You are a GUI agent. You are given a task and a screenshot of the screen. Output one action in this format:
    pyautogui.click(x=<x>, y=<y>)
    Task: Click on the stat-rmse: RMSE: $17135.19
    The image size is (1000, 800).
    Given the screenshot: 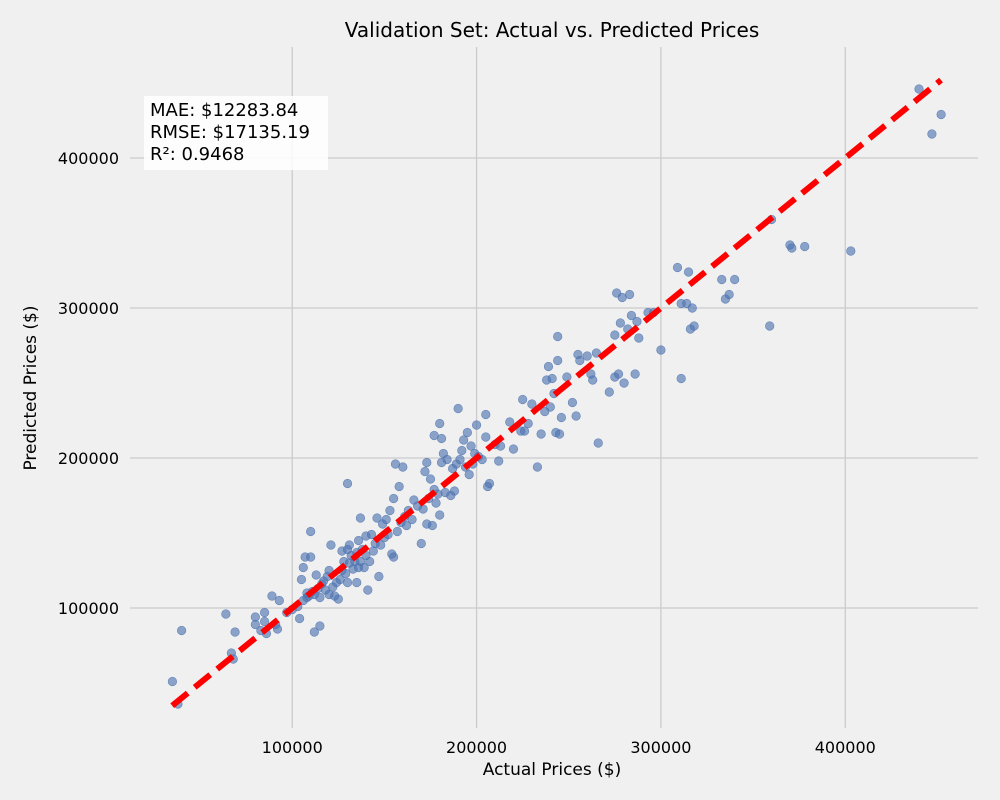 What is the action you would take?
    pyautogui.click(x=230, y=132)
    